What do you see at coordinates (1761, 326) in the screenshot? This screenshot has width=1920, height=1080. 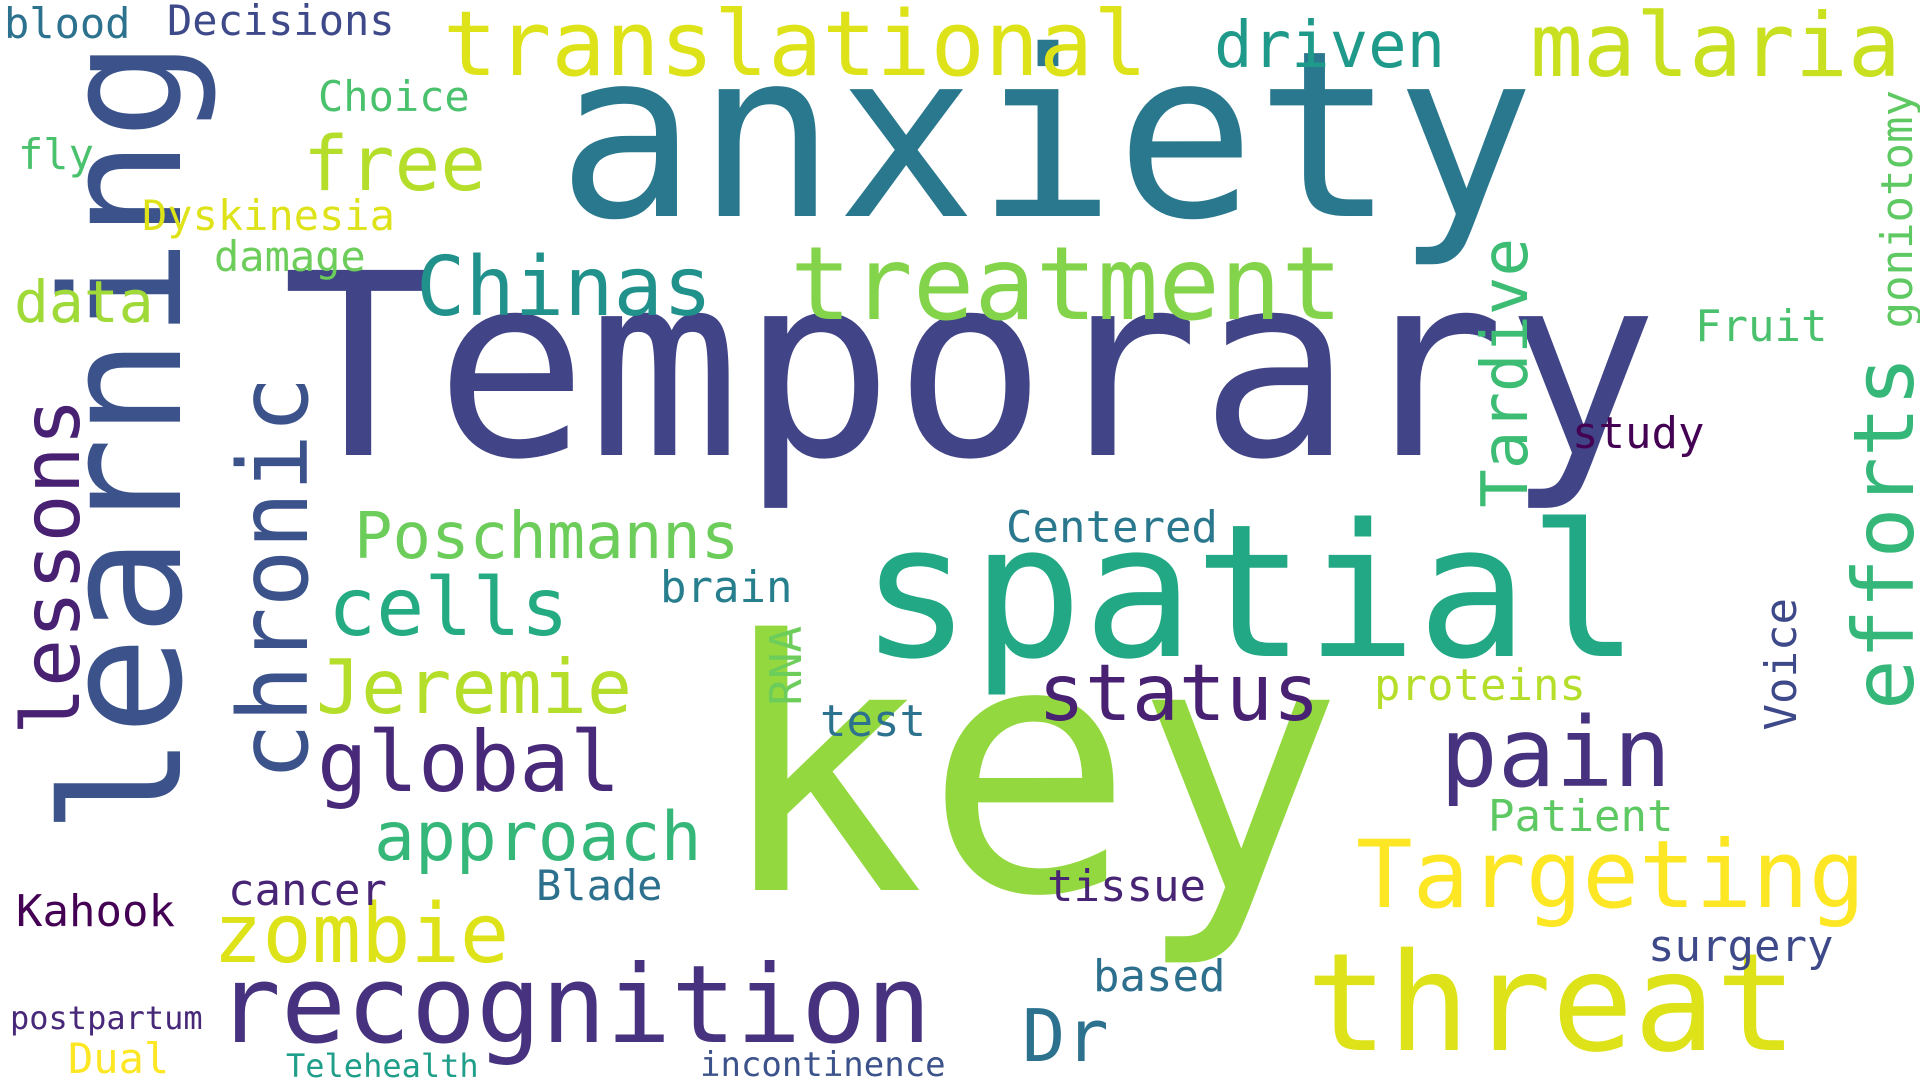 I see `word-fruit: Fruit` at bounding box center [1761, 326].